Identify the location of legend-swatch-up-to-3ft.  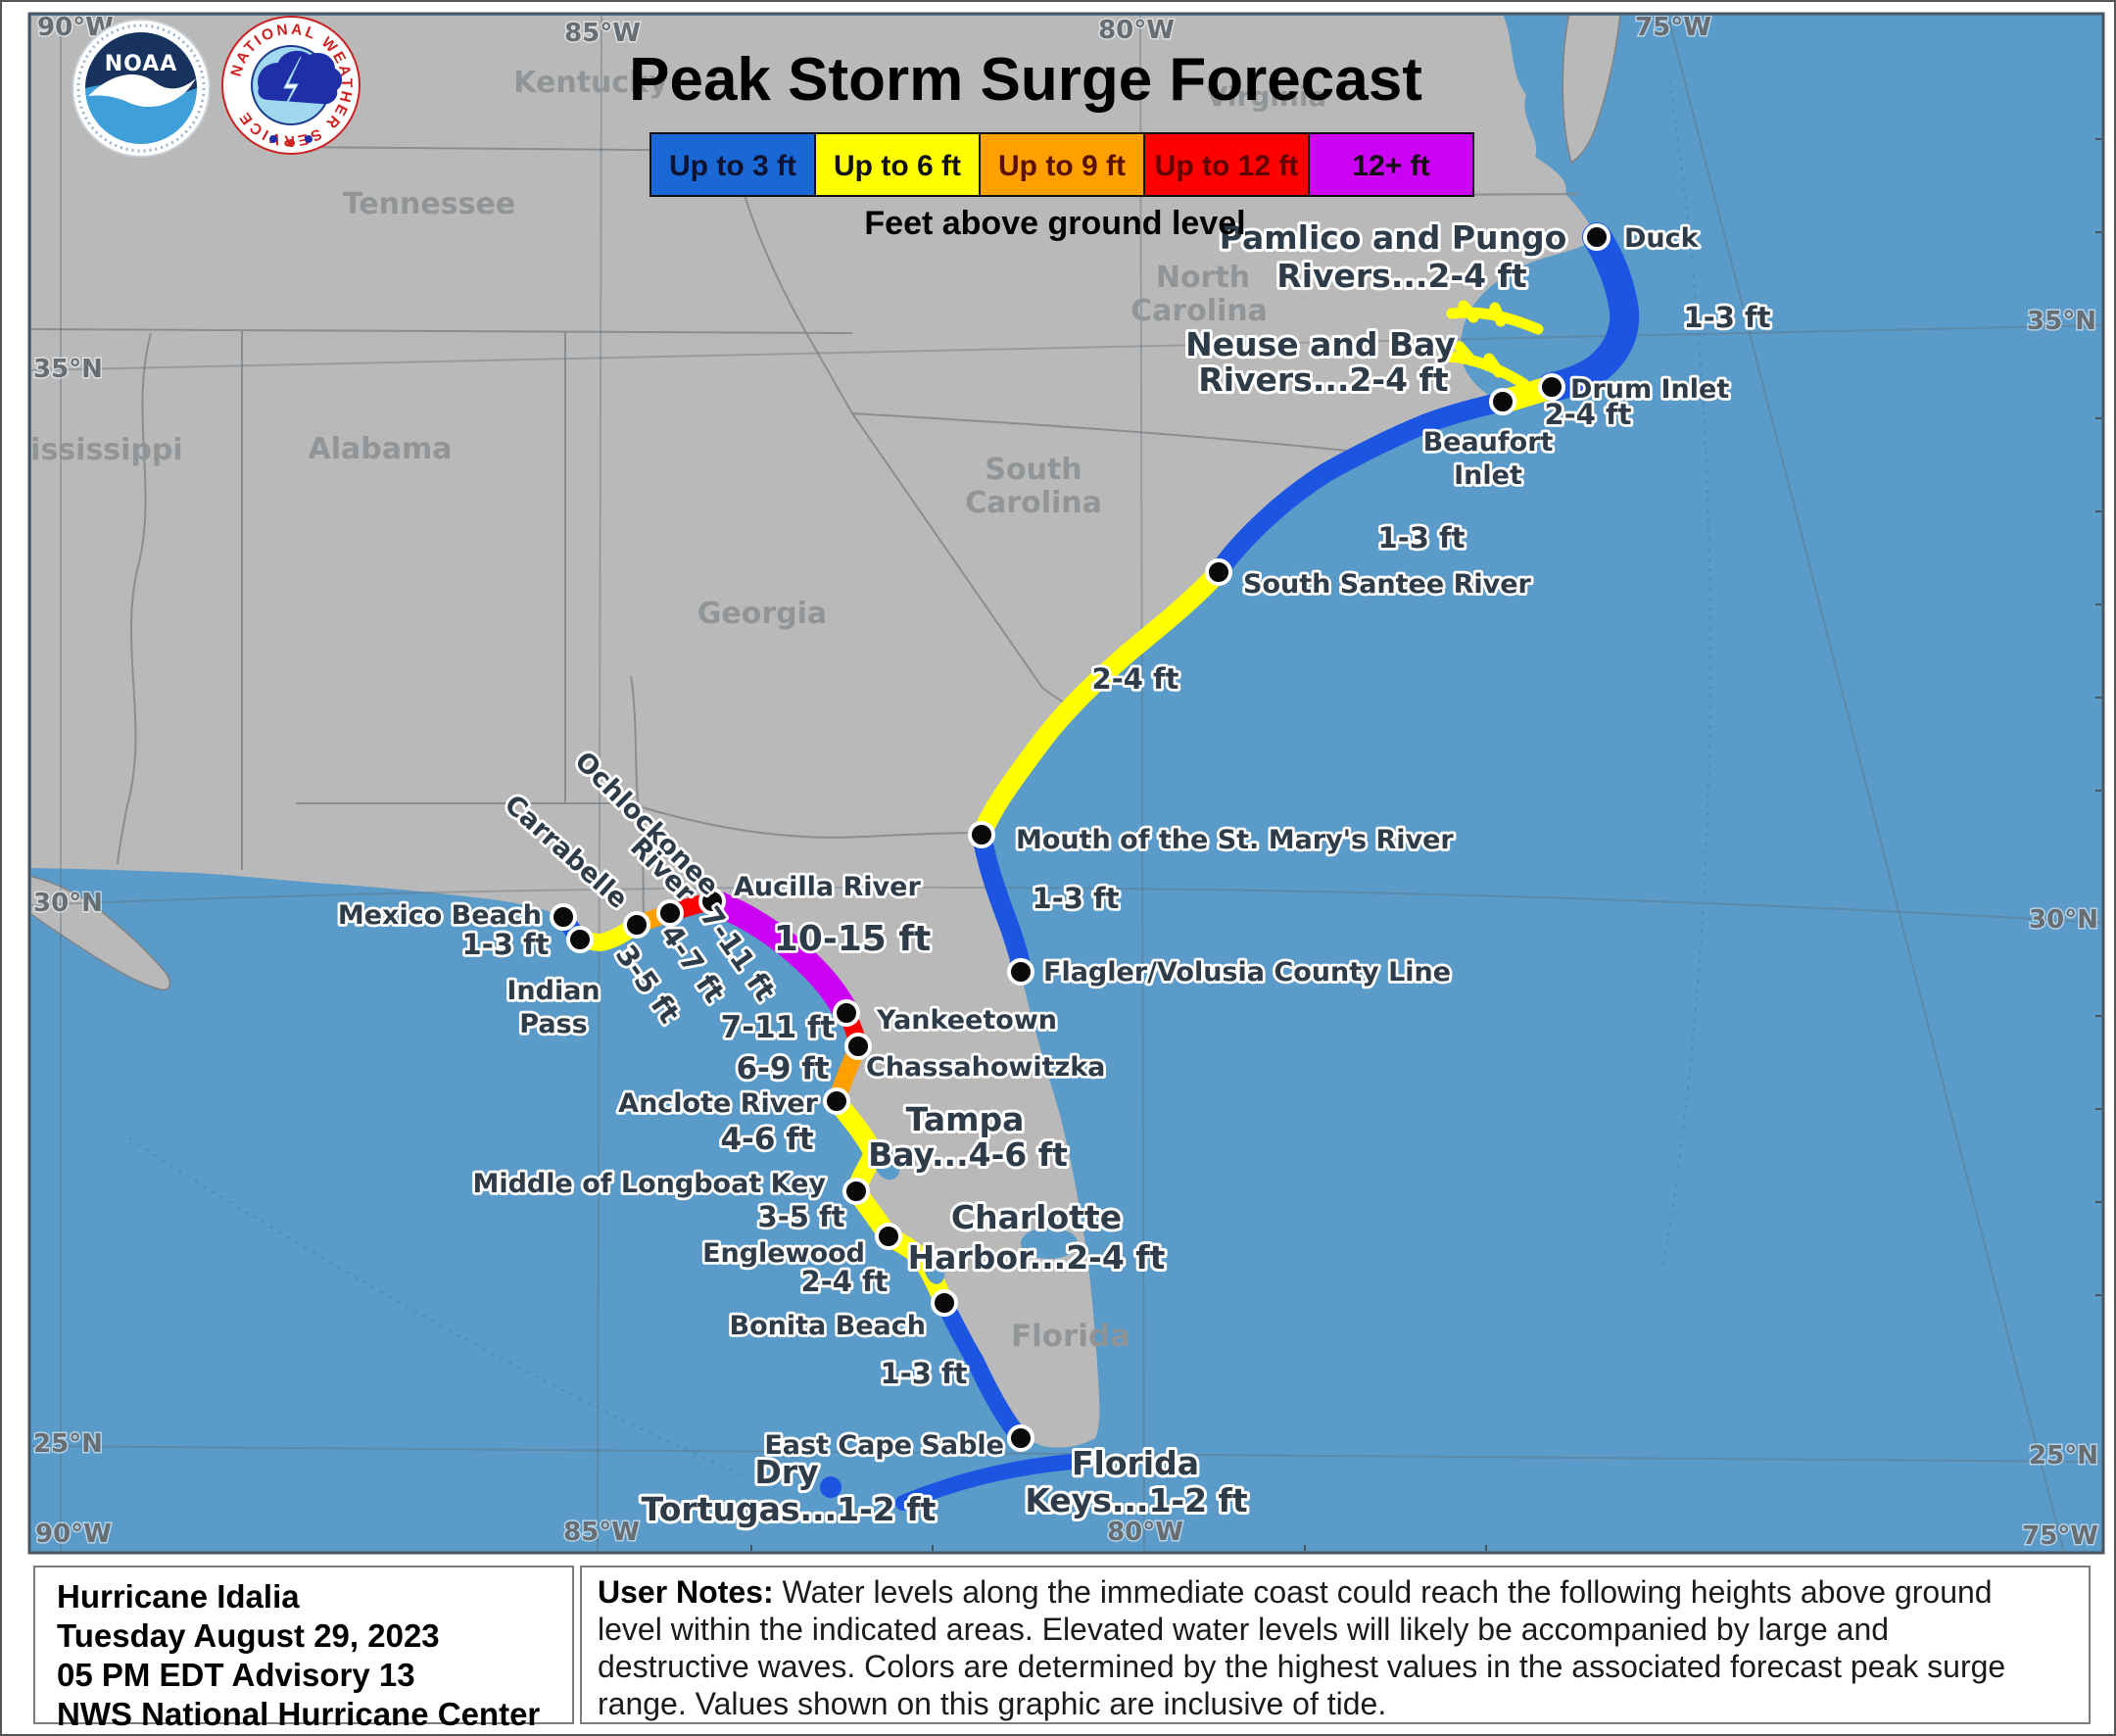
(732, 165).